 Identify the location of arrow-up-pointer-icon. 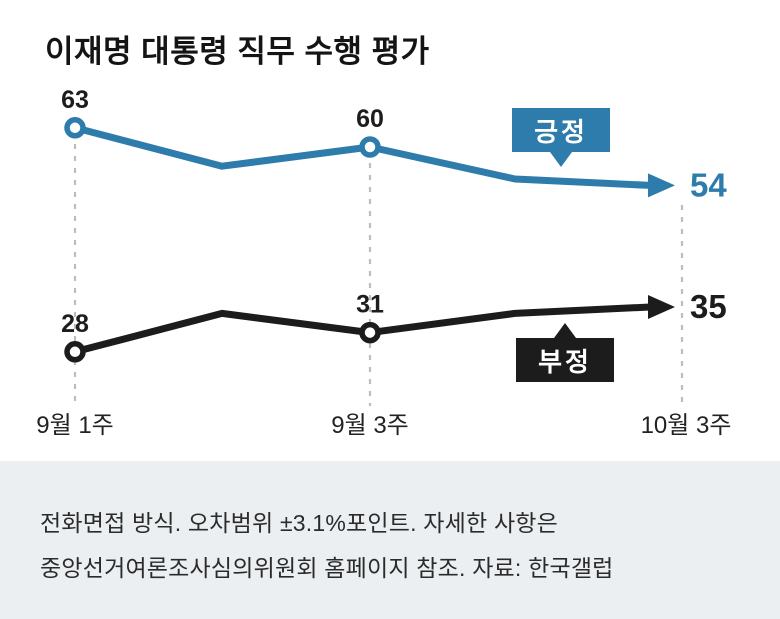
(565, 330).